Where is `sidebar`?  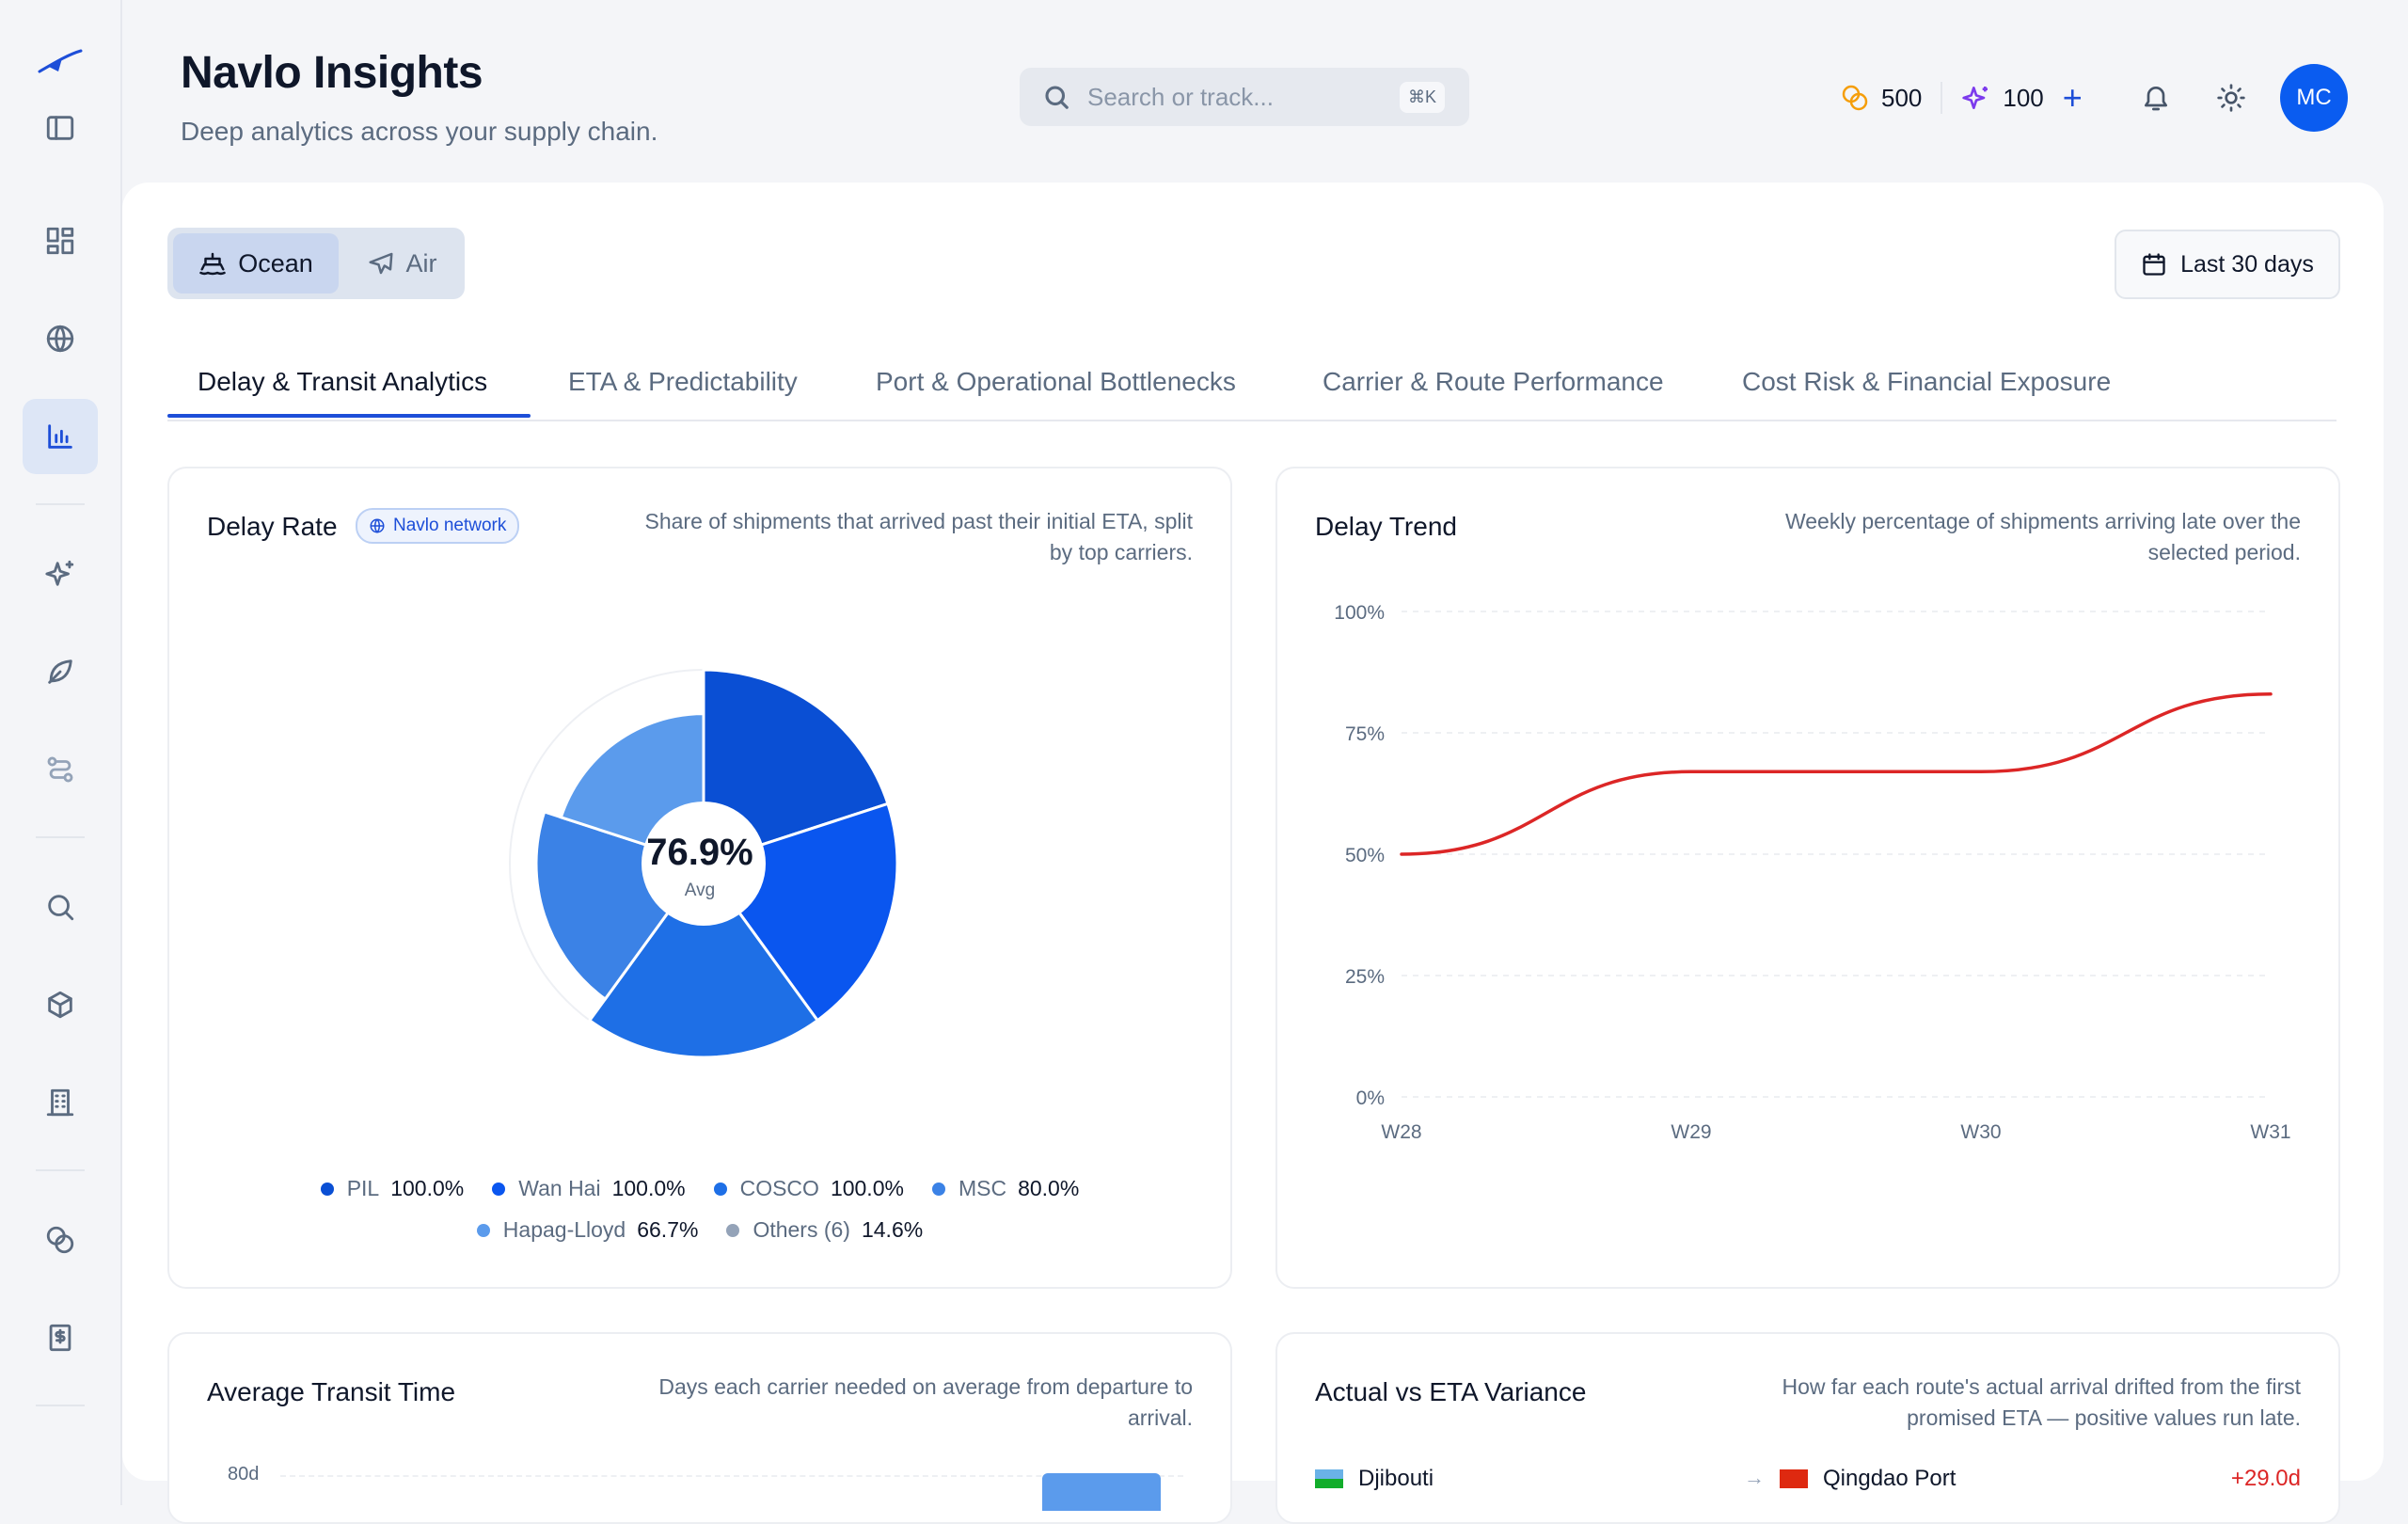
sidebar is located at coordinates (61, 753).